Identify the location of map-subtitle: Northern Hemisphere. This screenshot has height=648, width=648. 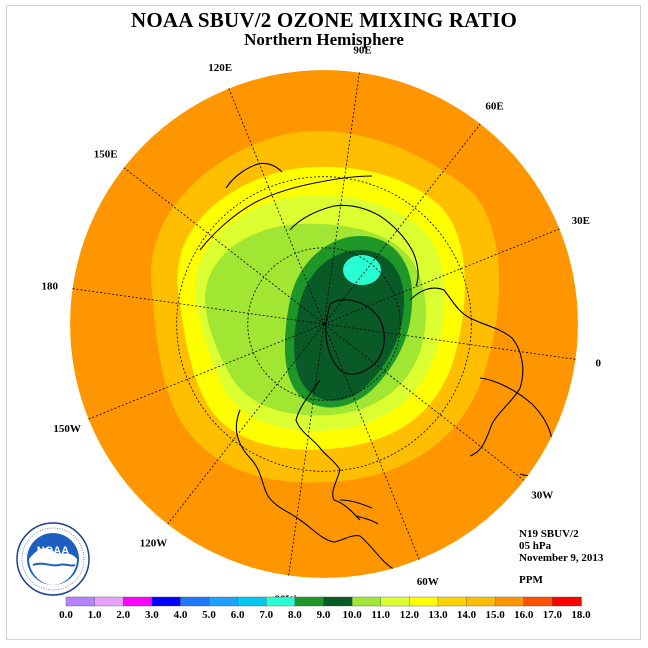
(324, 39).